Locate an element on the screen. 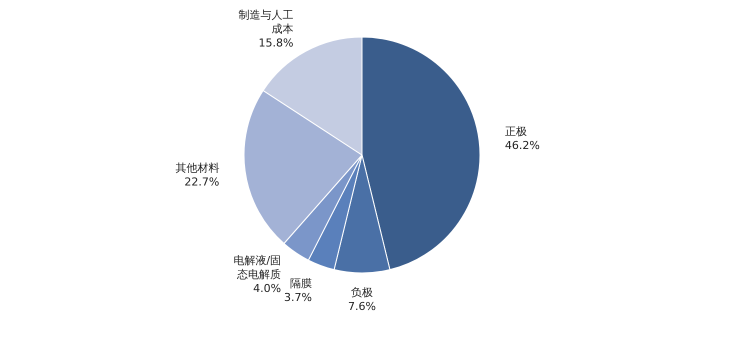 The width and height of the screenshot is (735, 360). data-label: 15.8% is located at coordinates (276, 43).